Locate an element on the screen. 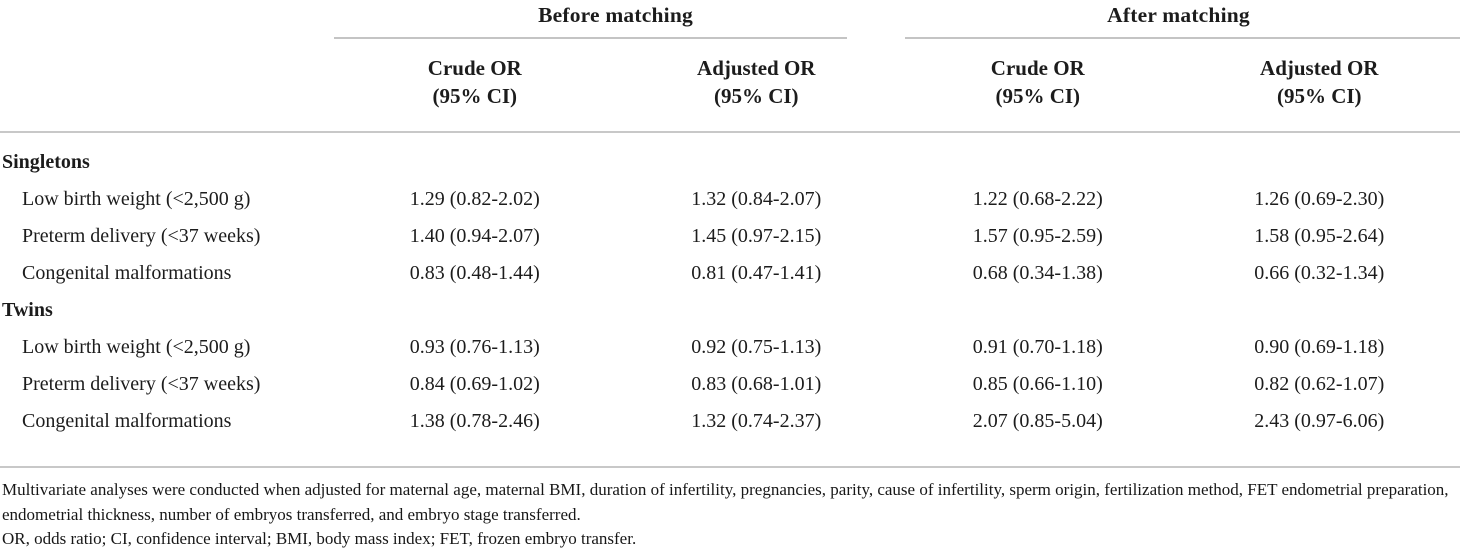  cell-before-crude-or: 0.83 (0.48-1.44) is located at coordinates (474, 273).